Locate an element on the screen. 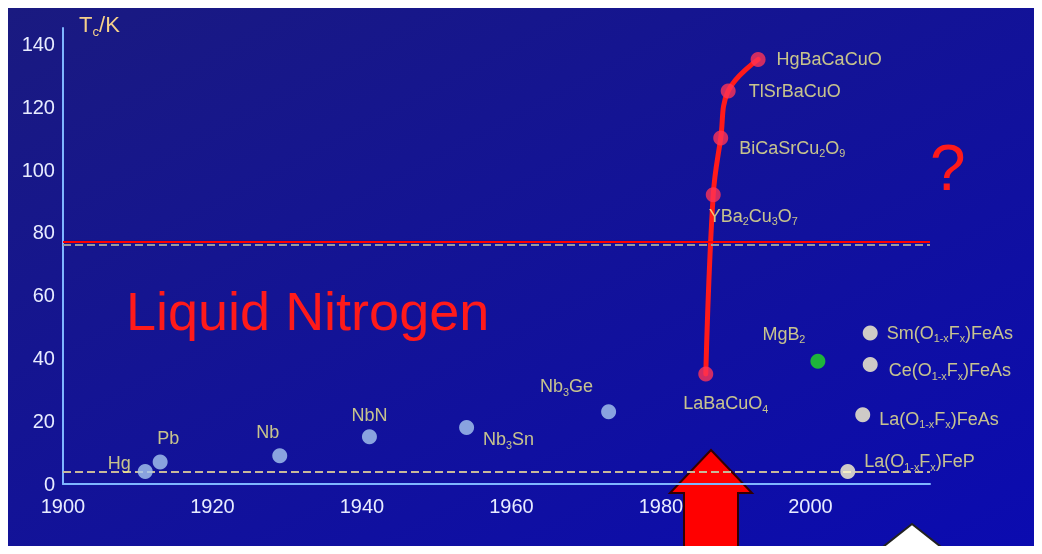  annotation: ? is located at coordinates (948, 168).